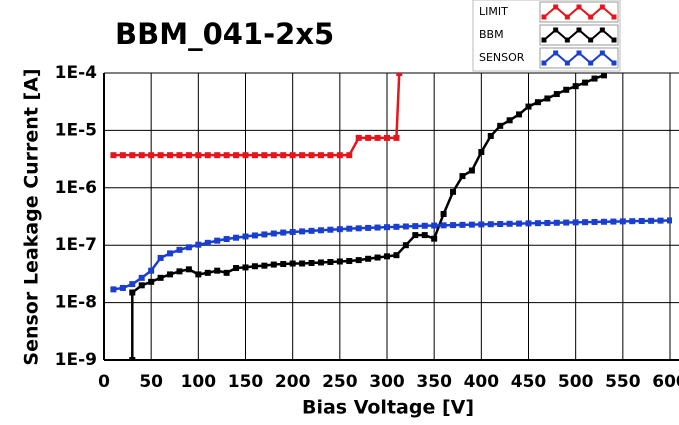 Image resolution: width=679 pixels, height=425 pixels. What do you see at coordinates (246, 382) in the screenshot?
I see `x-tick-label: 150` at bounding box center [246, 382].